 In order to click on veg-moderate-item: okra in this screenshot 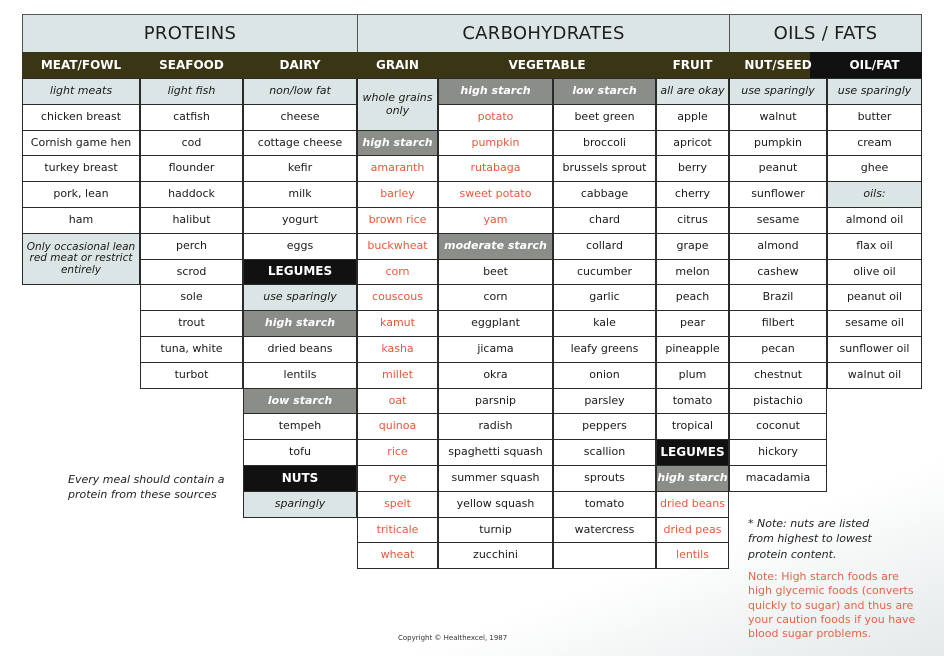, I will do `click(495, 375)`.